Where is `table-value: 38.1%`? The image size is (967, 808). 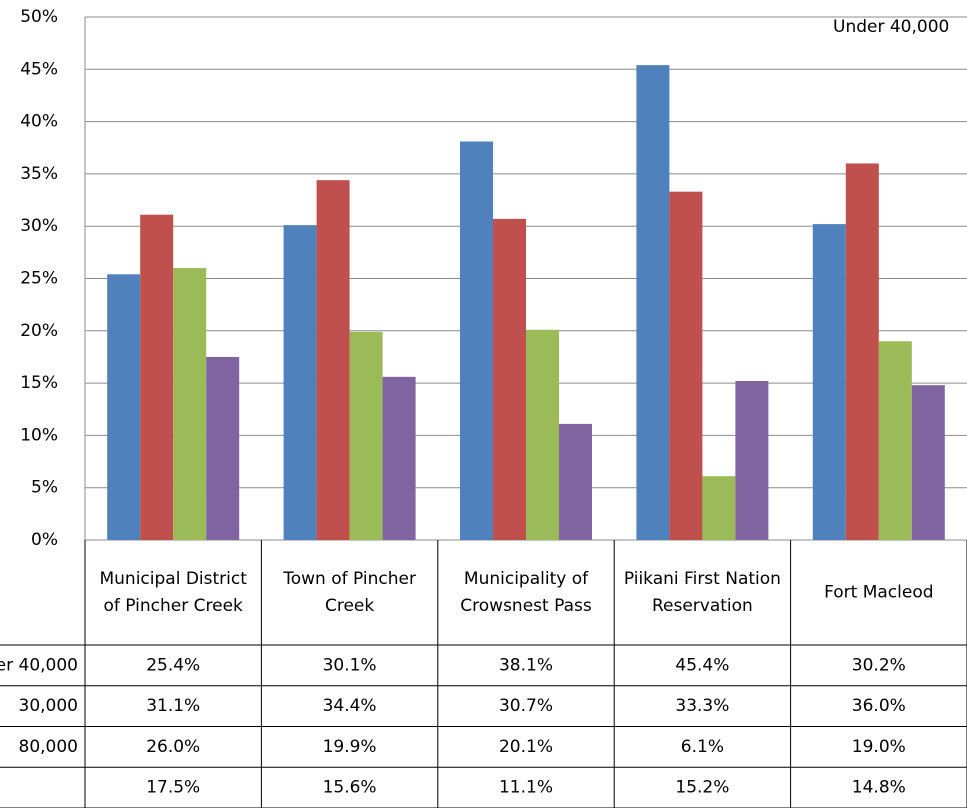
table-value: 38.1% is located at coordinates (526, 665).